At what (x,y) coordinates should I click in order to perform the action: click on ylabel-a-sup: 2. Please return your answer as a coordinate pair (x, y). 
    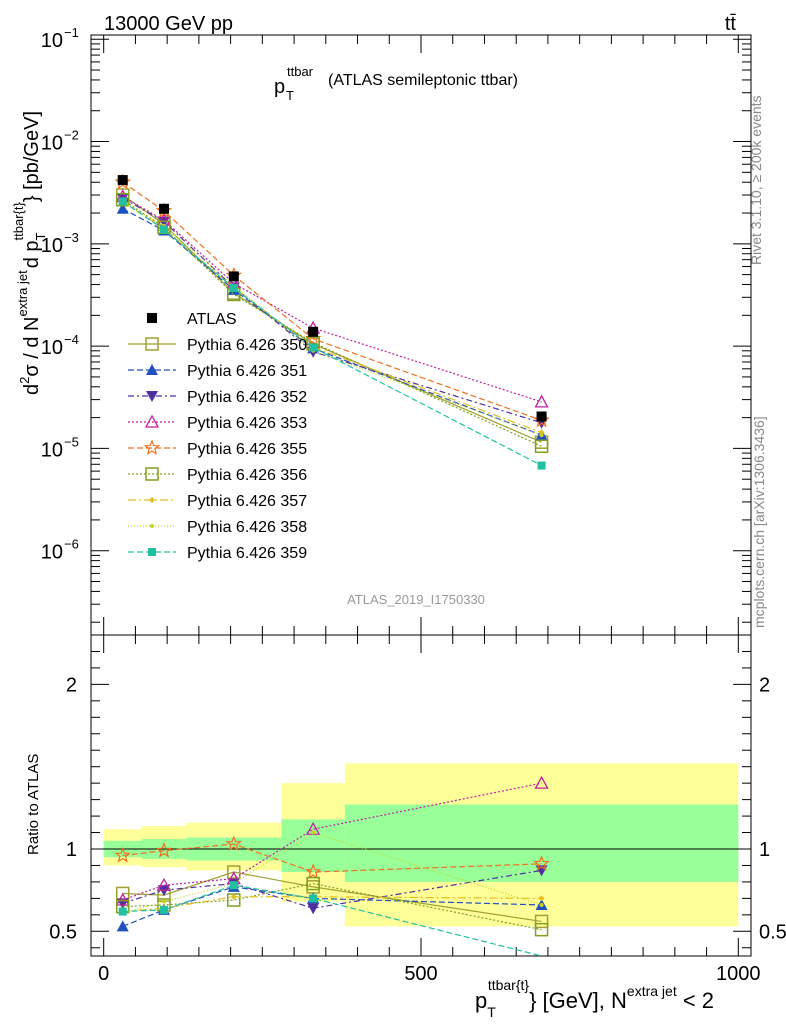
    Looking at the image, I should click on (24, 380).